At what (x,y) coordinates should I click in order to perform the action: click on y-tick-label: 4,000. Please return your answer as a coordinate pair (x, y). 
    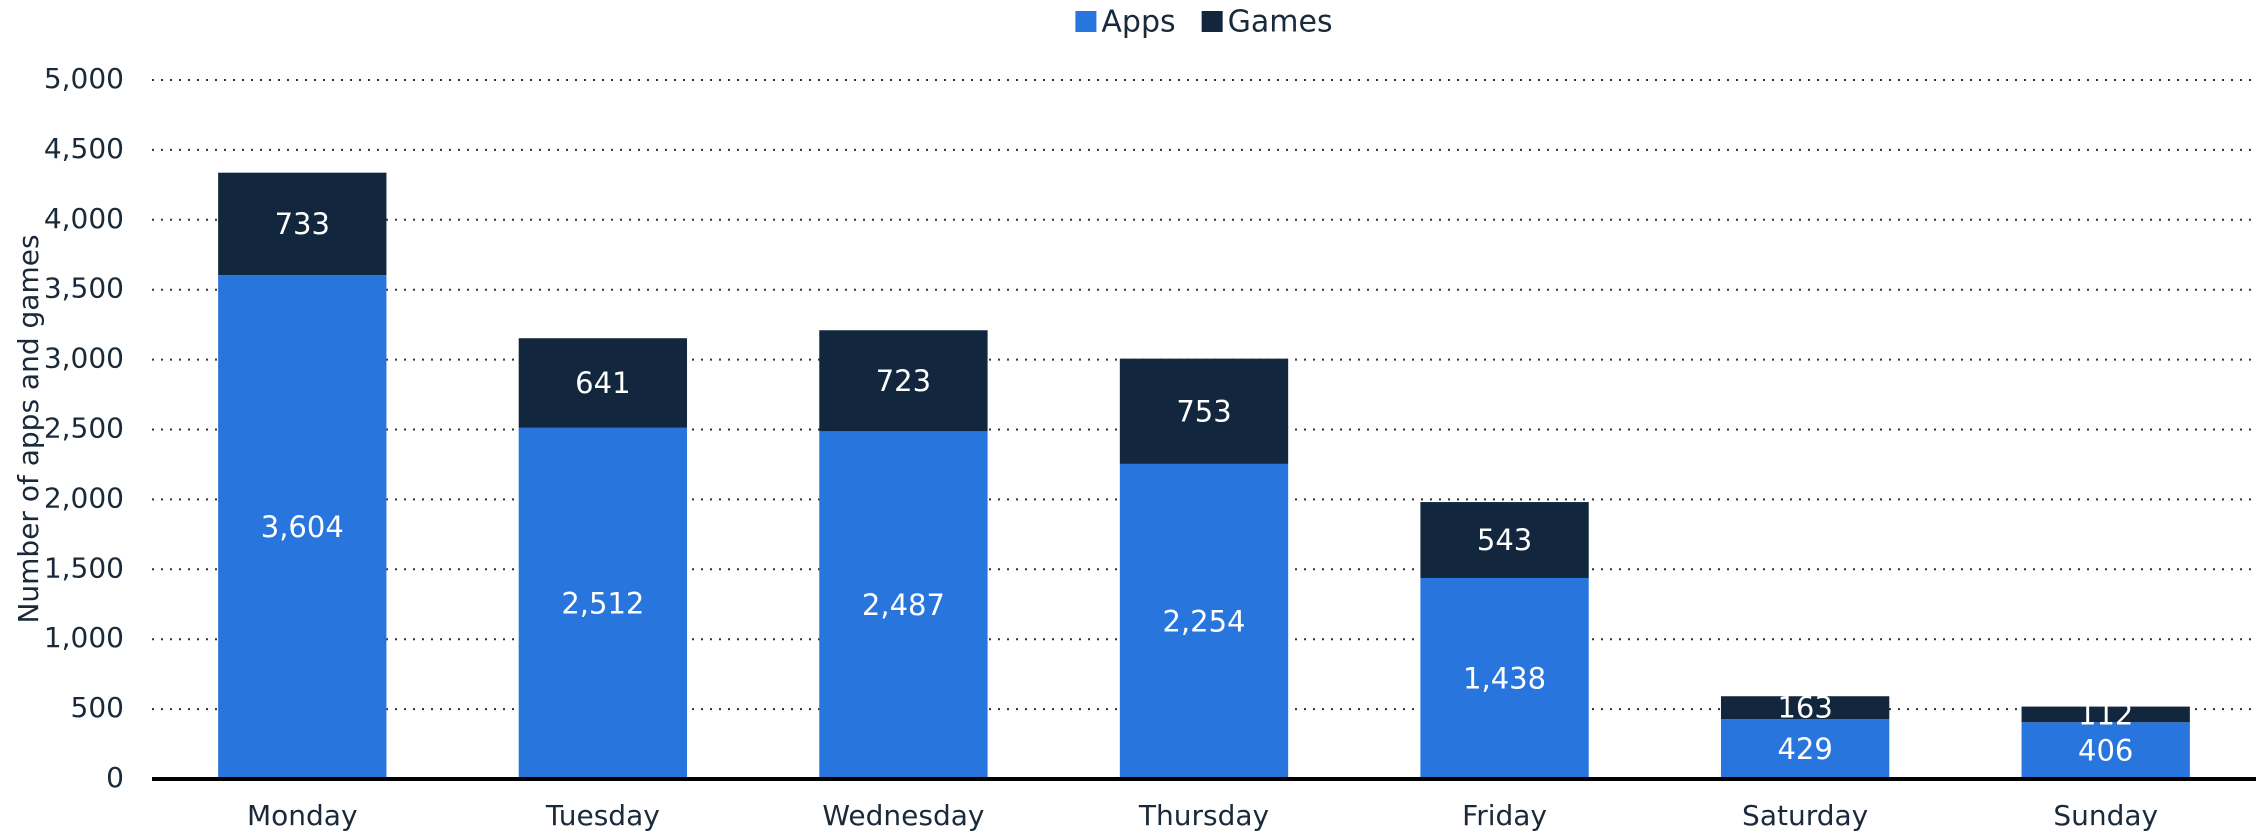
    Looking at the image, I should click on (84, 218).